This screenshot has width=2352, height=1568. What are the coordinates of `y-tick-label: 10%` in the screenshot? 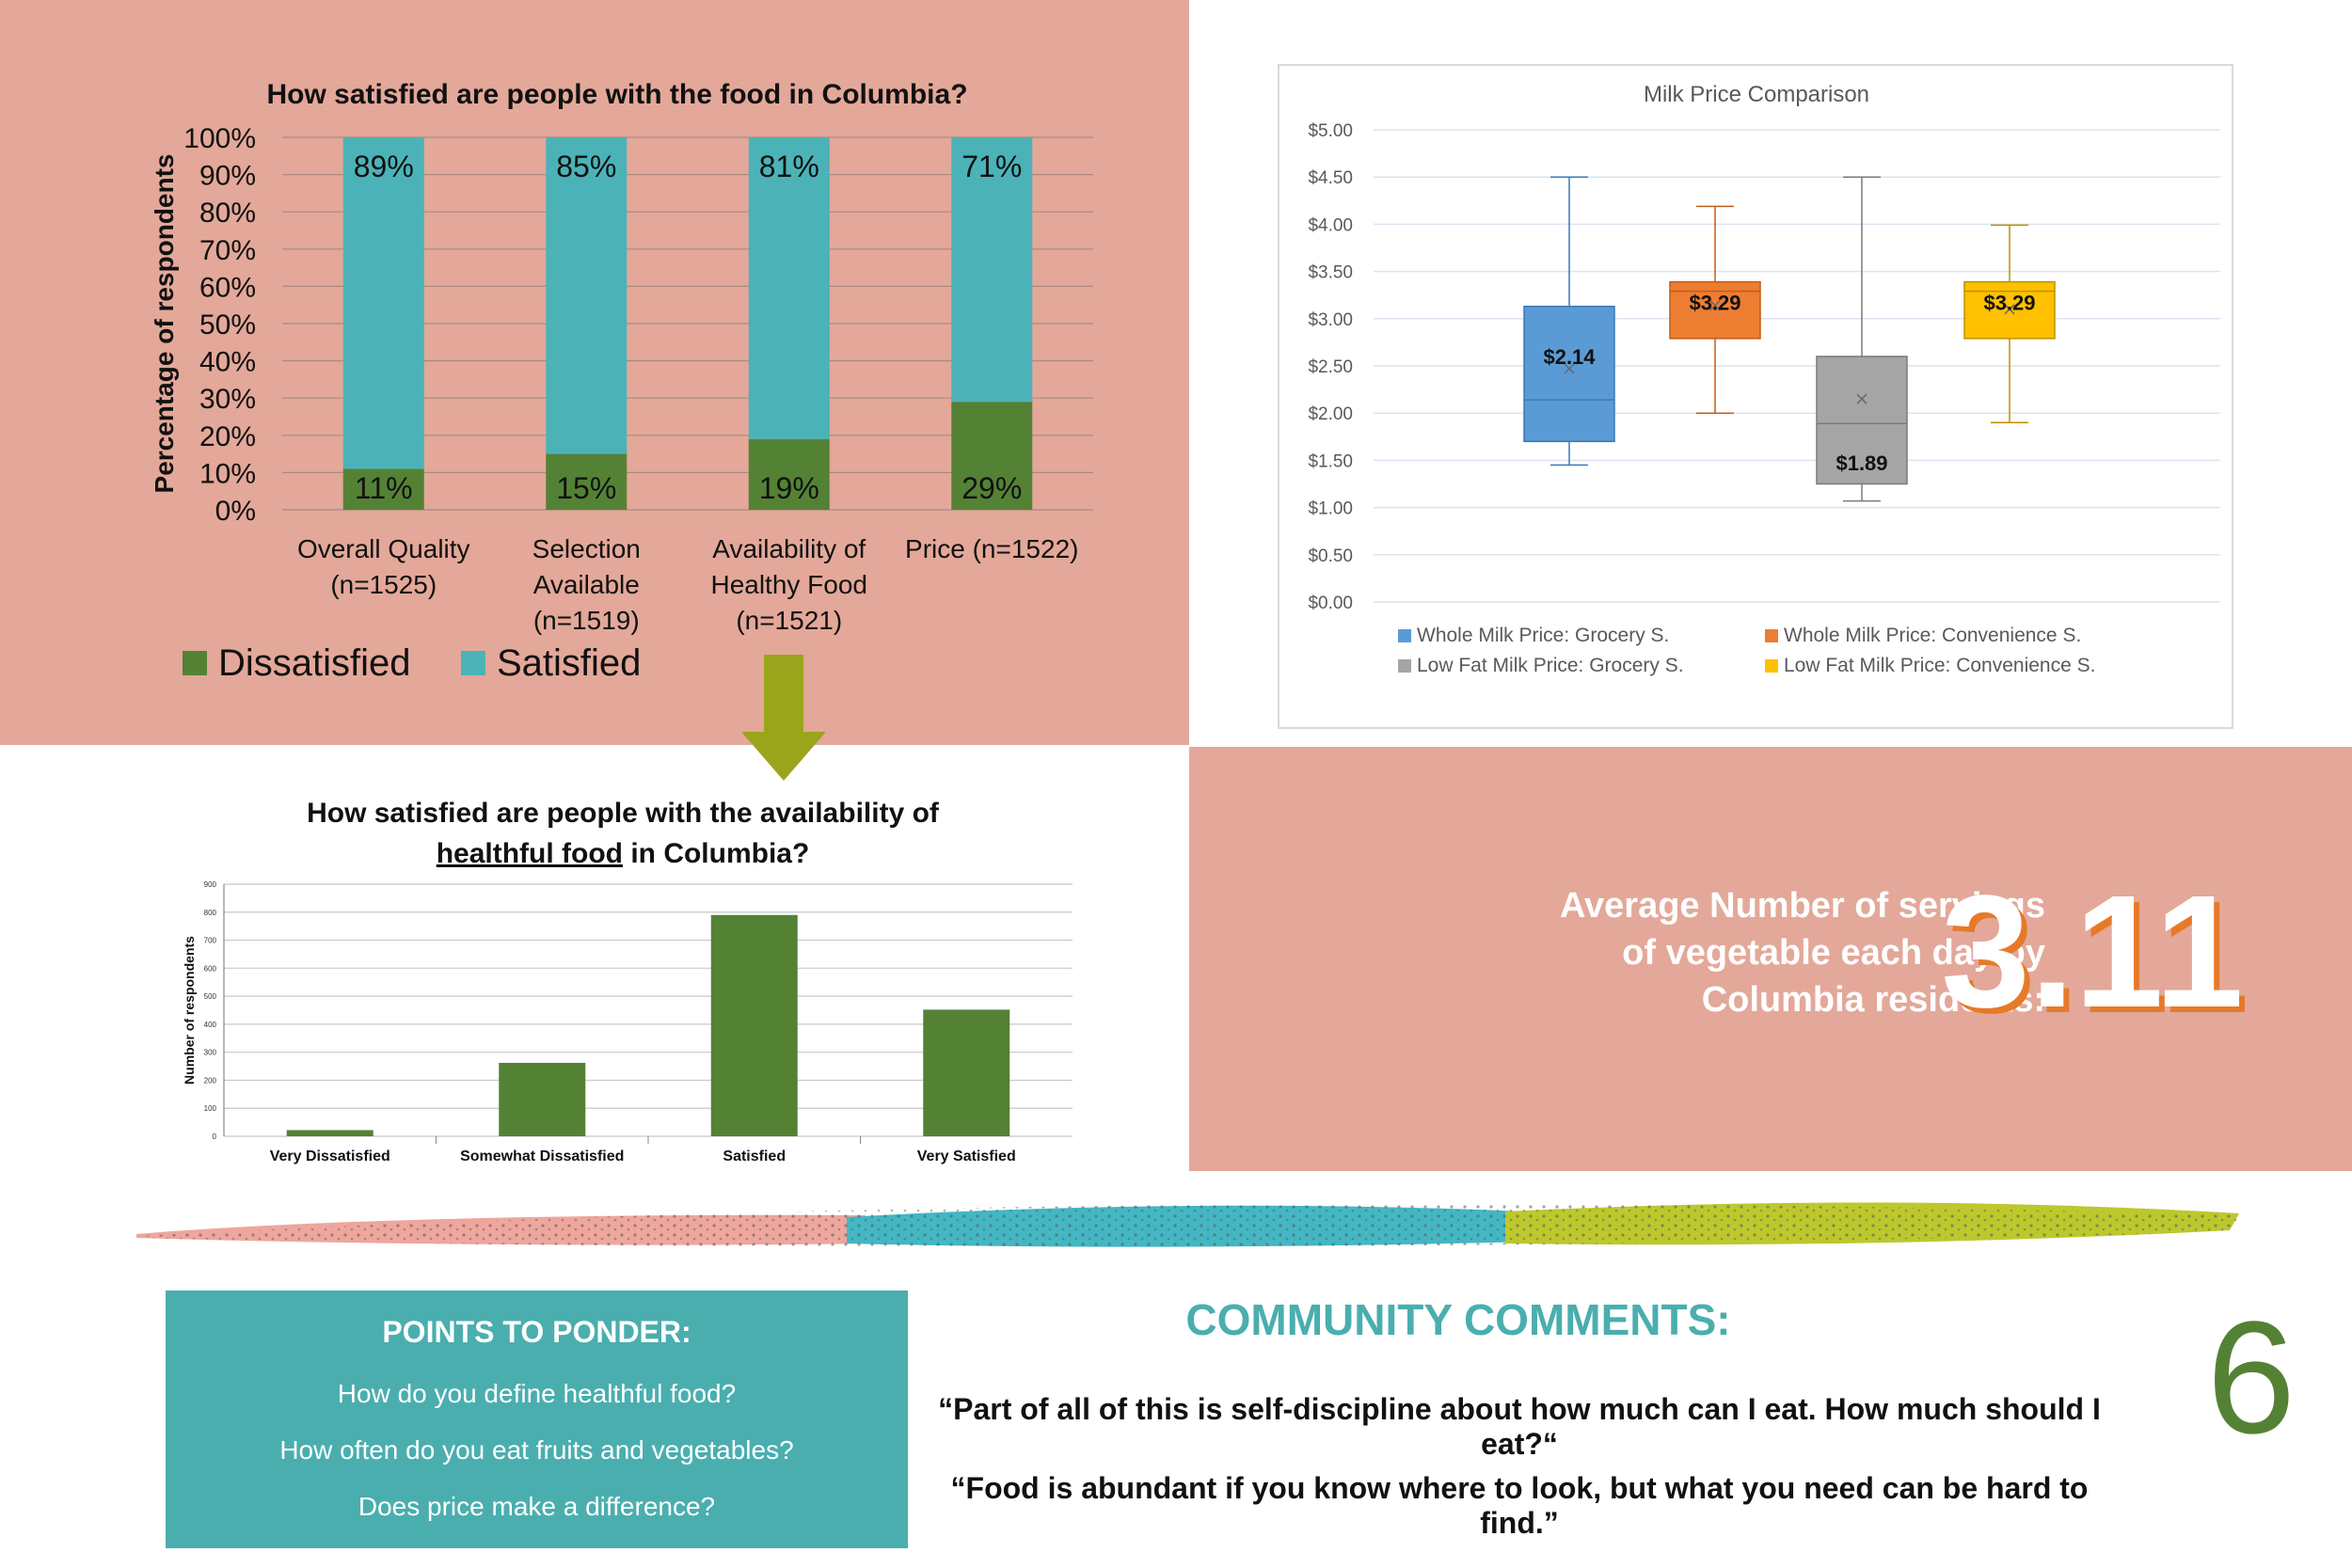 It's located at (227, 474).